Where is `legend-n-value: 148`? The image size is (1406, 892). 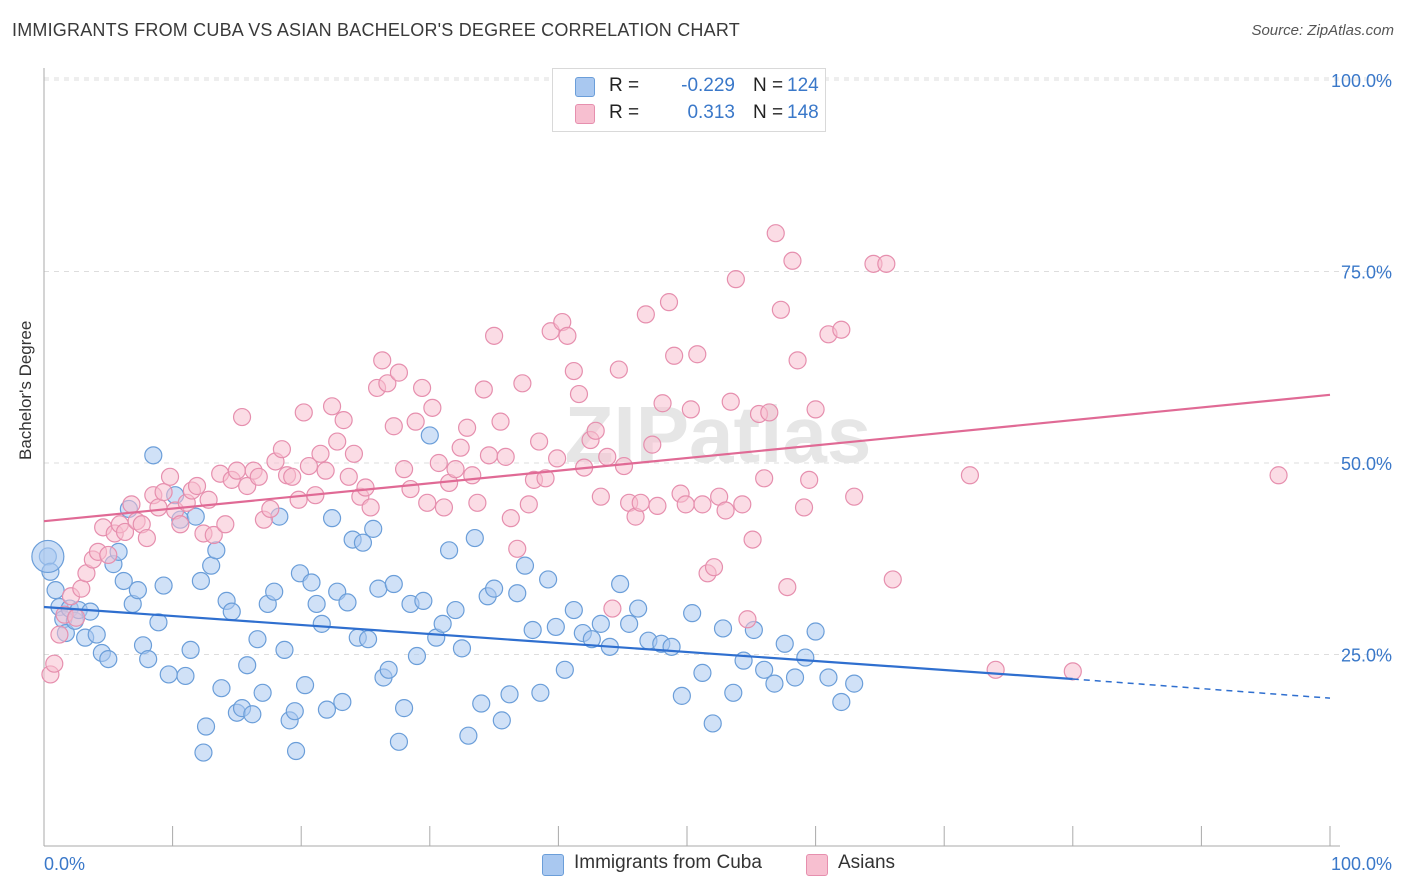
legend-n-value: 148 is located at coordinates (803, 112).